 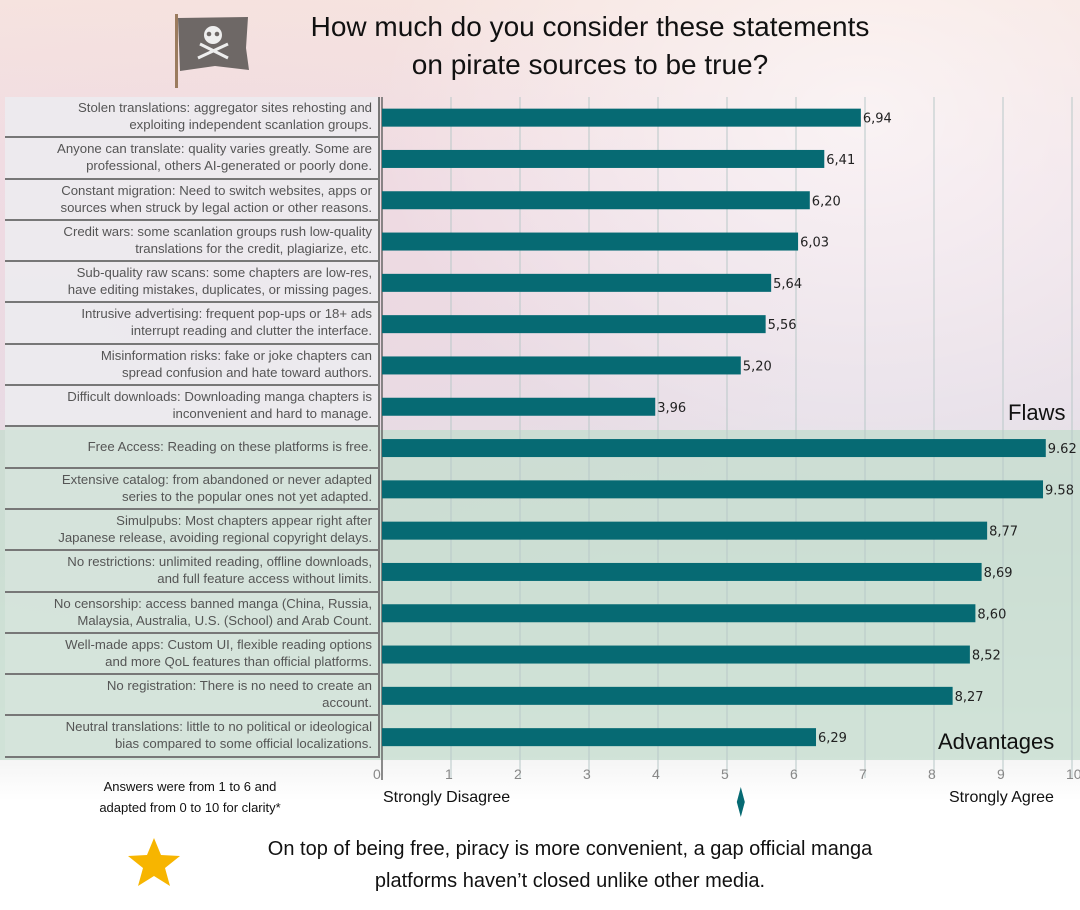 I want to click on bar-value-label: 8,77, so click(x=1003, y=532).